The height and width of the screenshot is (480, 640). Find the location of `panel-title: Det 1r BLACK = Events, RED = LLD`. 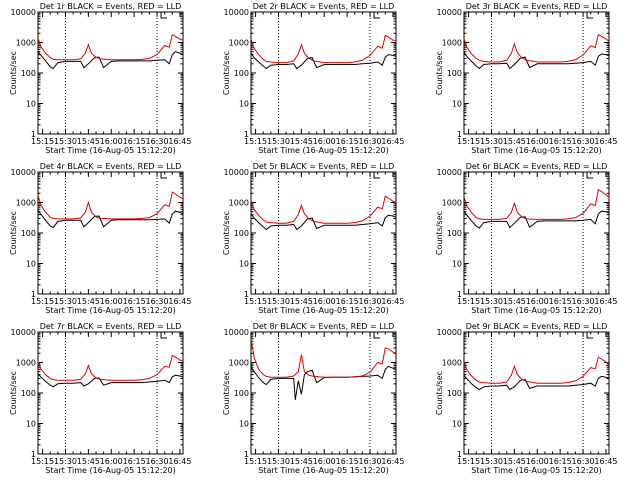

panel-title: Det 1r BLACK = Events, RED = LLD is located at coordinates (111, 6).